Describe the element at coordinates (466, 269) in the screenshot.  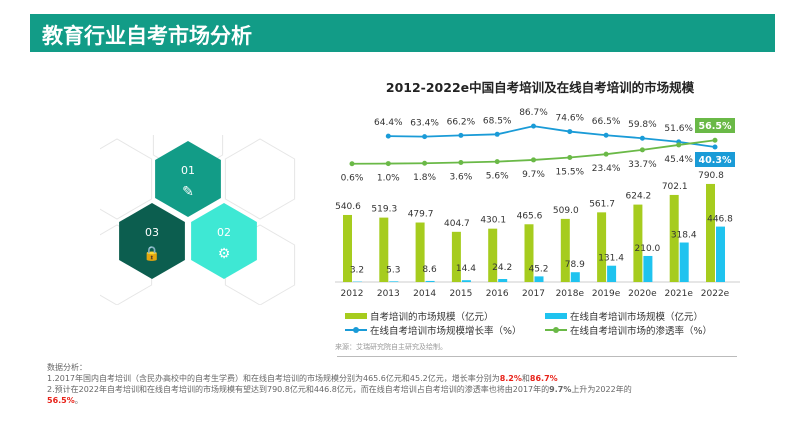
I see `bar-online-label: 14.4` at that location.